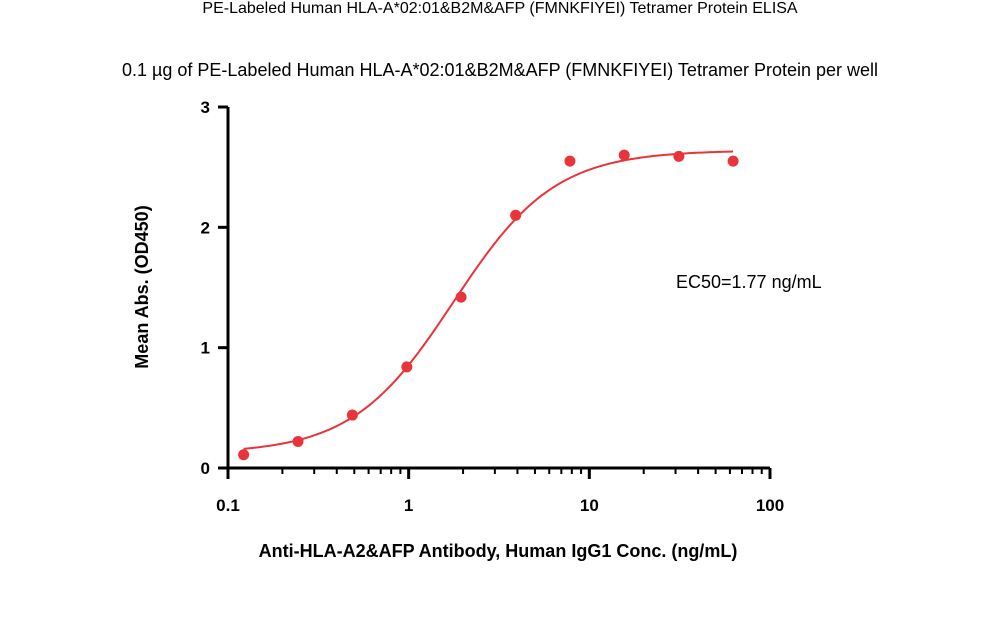 The image size is (1000, 622). Describe the element at coordinates (589, 505) in the screenshot. I see `x-tick-label: 10` at that location.